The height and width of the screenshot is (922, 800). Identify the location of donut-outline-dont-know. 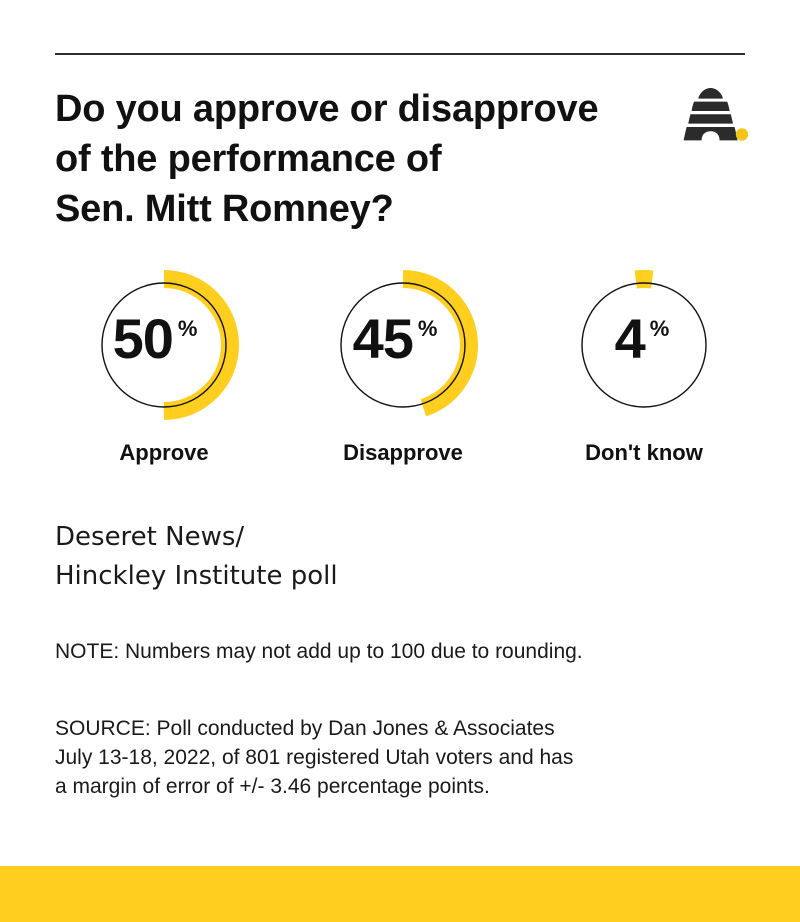
(644, 345).